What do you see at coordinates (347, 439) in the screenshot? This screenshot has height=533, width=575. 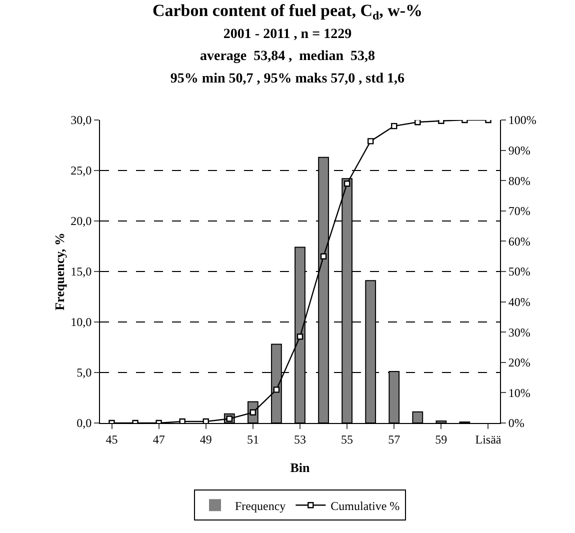 I see `x-tick-label: 55` at bounding box center [347, 439].